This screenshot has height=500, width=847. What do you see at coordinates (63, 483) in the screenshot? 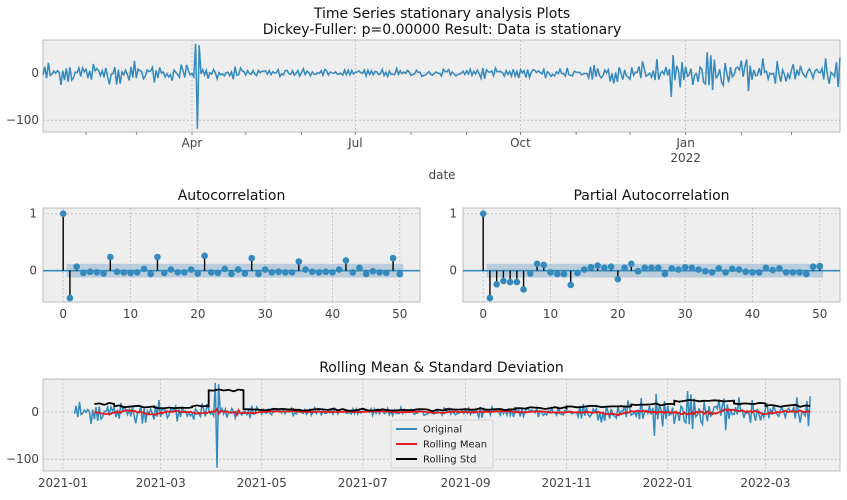
I see `rolling-xtick-label: 2021-01` at bounding box center [63, 483].